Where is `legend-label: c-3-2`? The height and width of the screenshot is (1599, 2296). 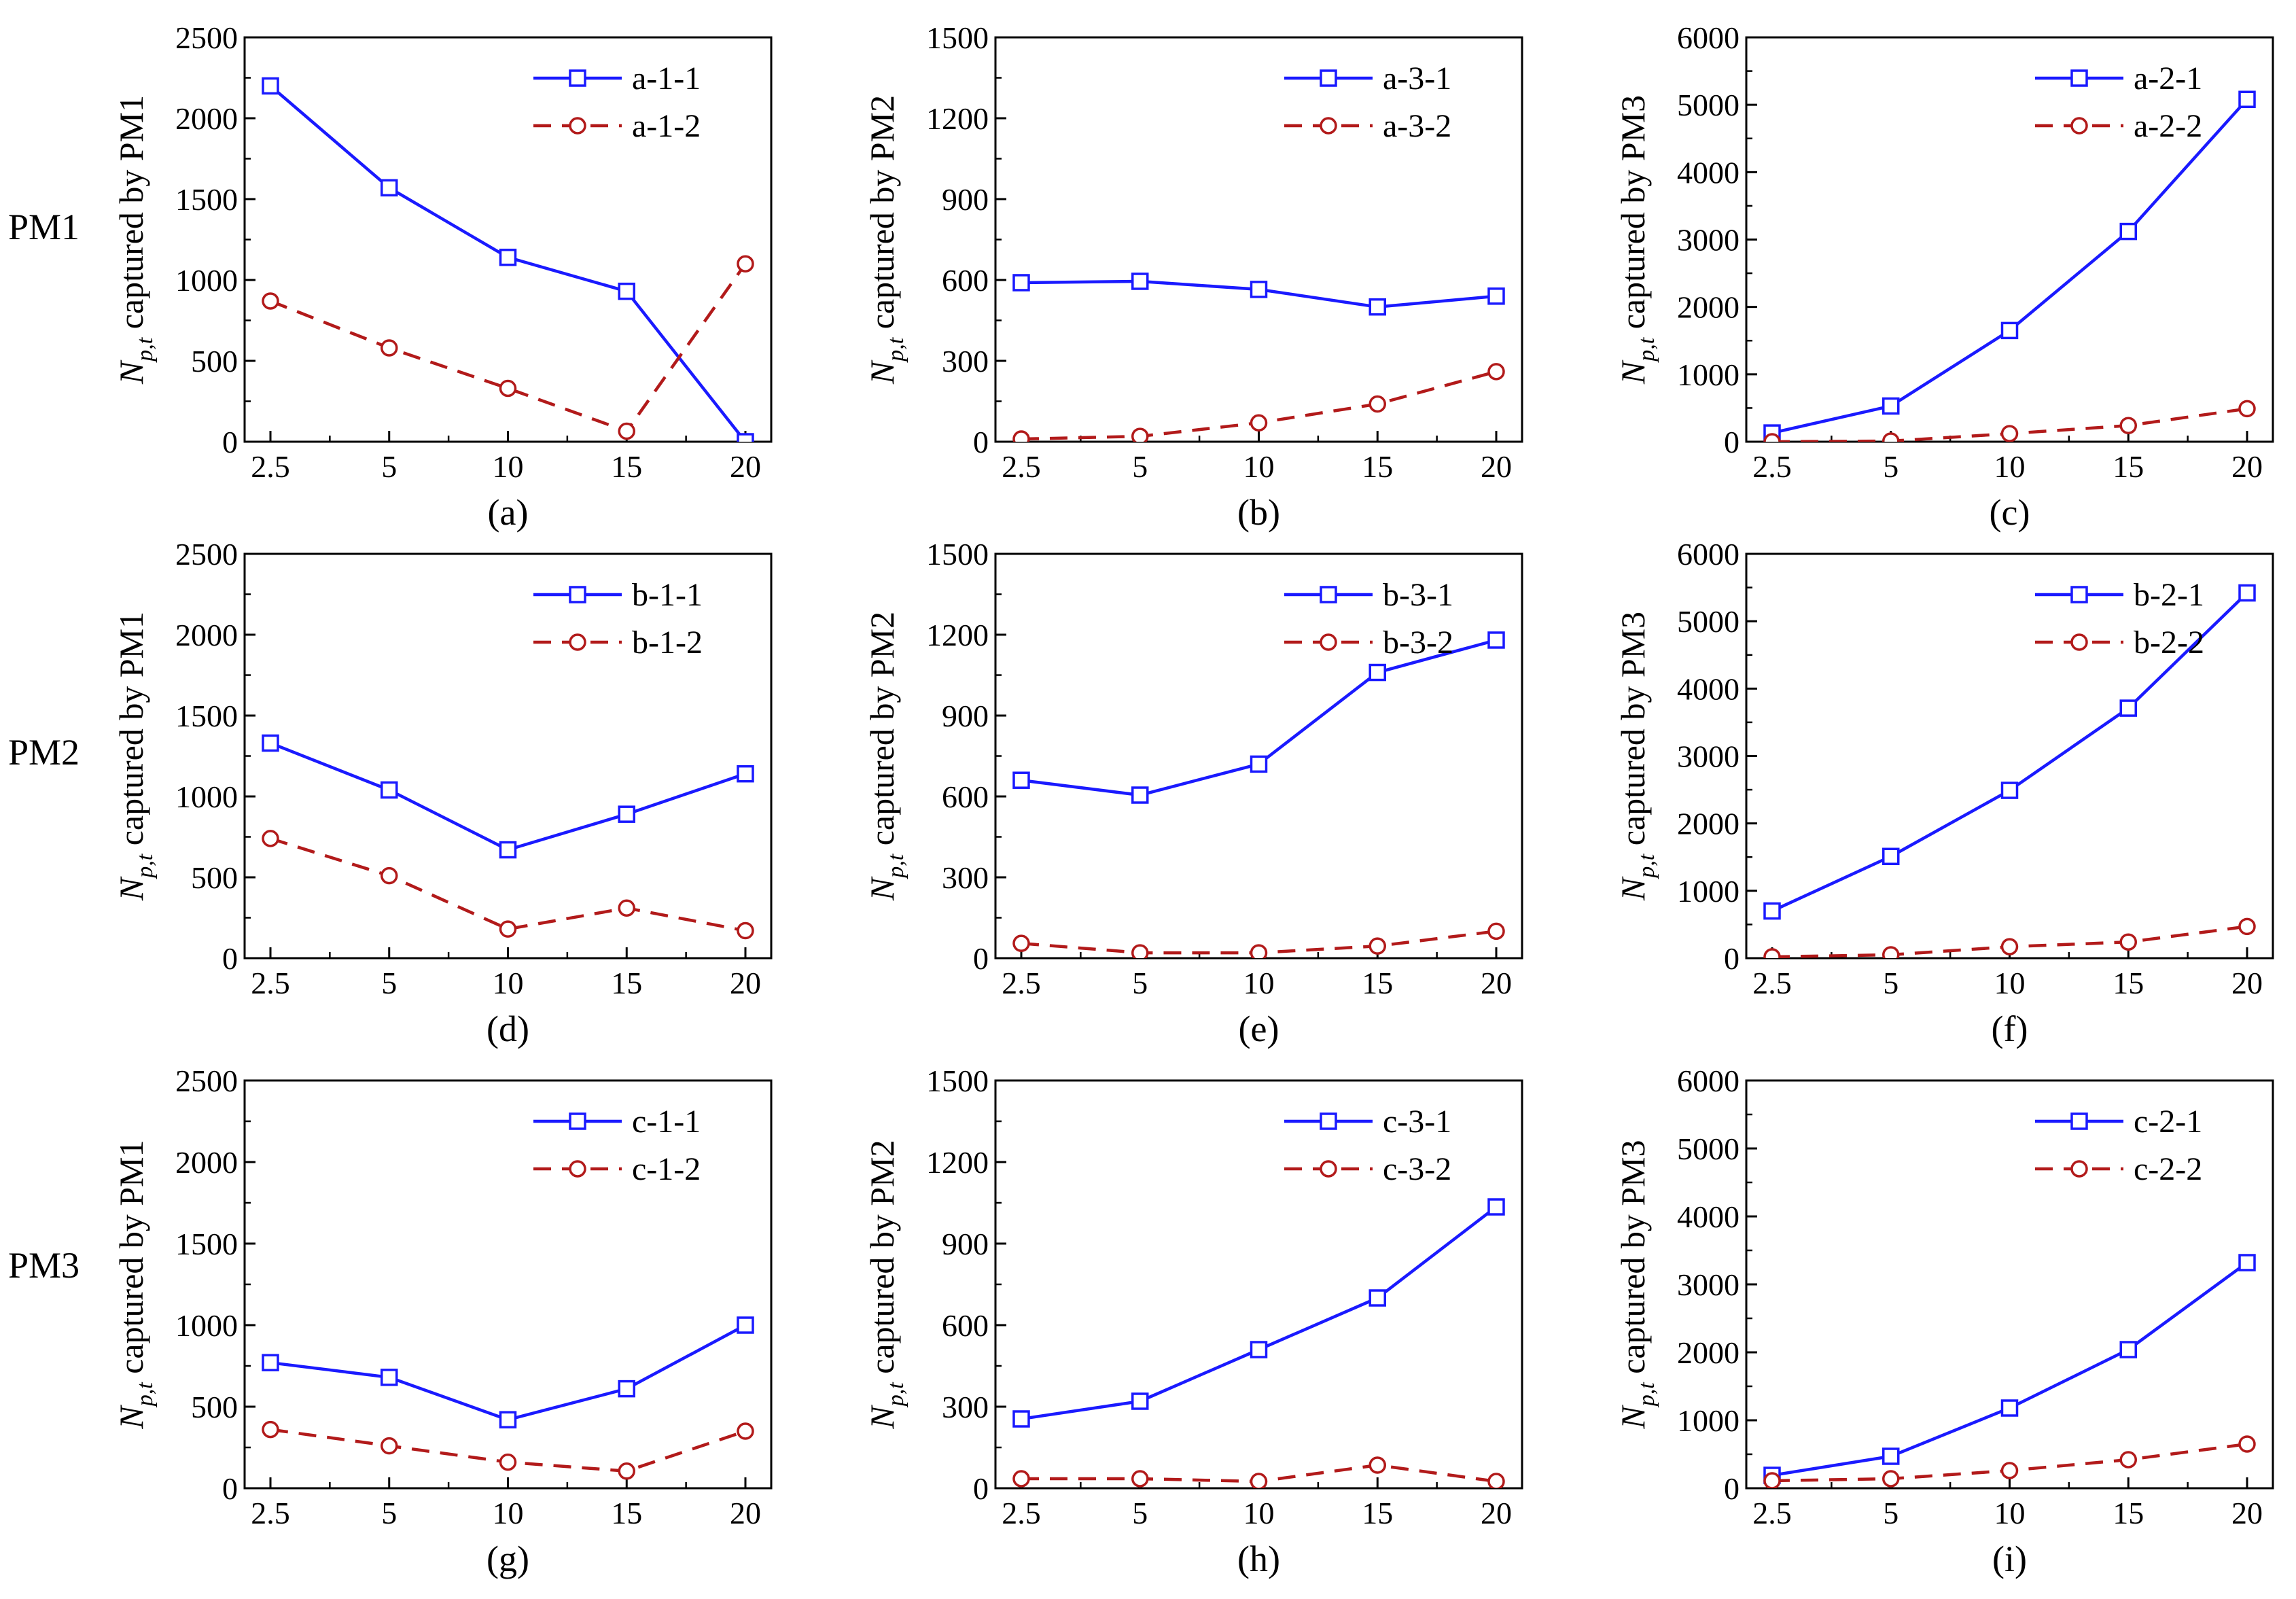
legend-label: c-3-2 is located at coordinates (1417, 1169).